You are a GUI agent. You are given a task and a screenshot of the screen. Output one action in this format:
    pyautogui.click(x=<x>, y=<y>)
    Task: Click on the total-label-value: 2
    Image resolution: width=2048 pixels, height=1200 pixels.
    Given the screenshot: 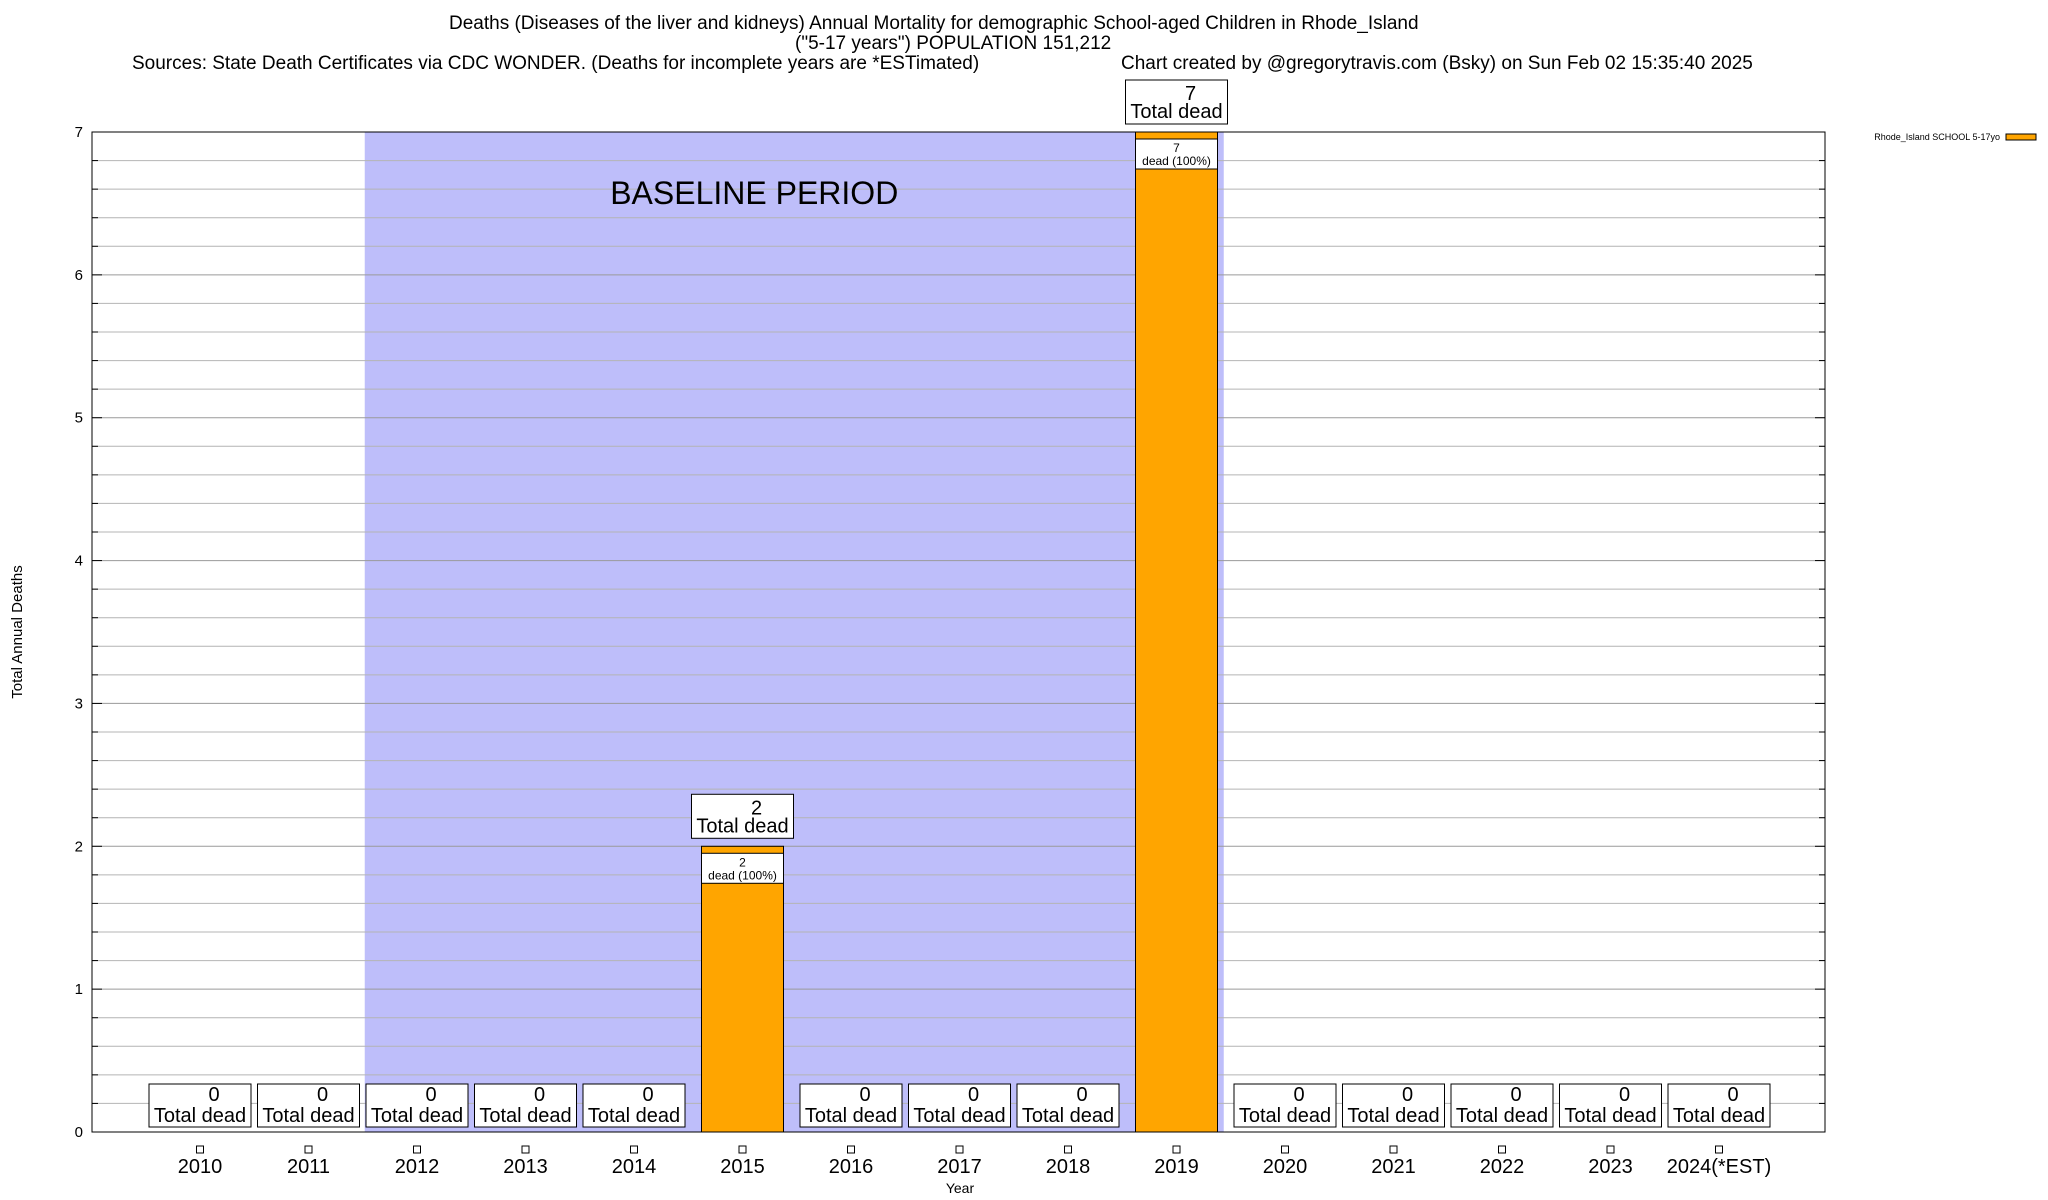 What is the action you would take?
    pyautogui.click(x=756, y=808)
    